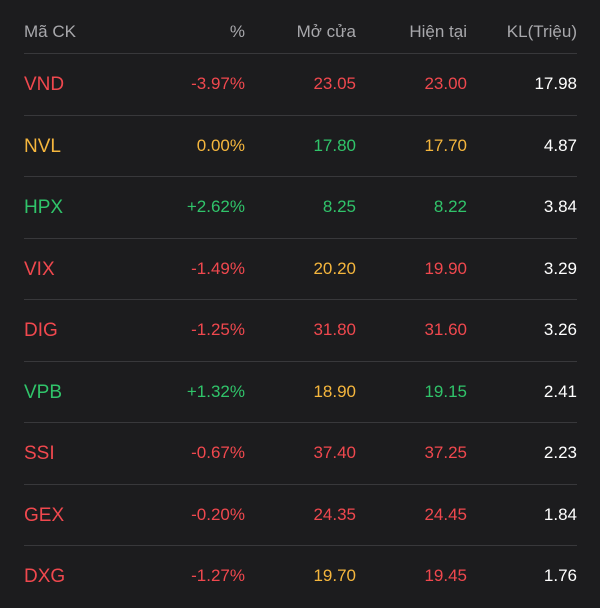  What do you see at coordinates (44, 515) in the screenshot?
I see `stock-symbol: GEX` at bounding box center [44, 515].